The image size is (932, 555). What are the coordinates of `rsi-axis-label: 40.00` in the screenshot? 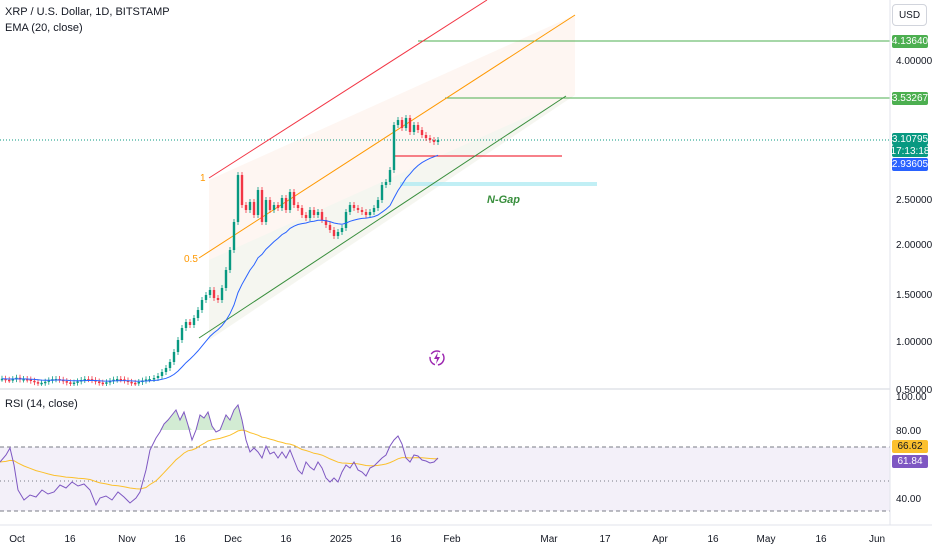 It's located at (908, 499).